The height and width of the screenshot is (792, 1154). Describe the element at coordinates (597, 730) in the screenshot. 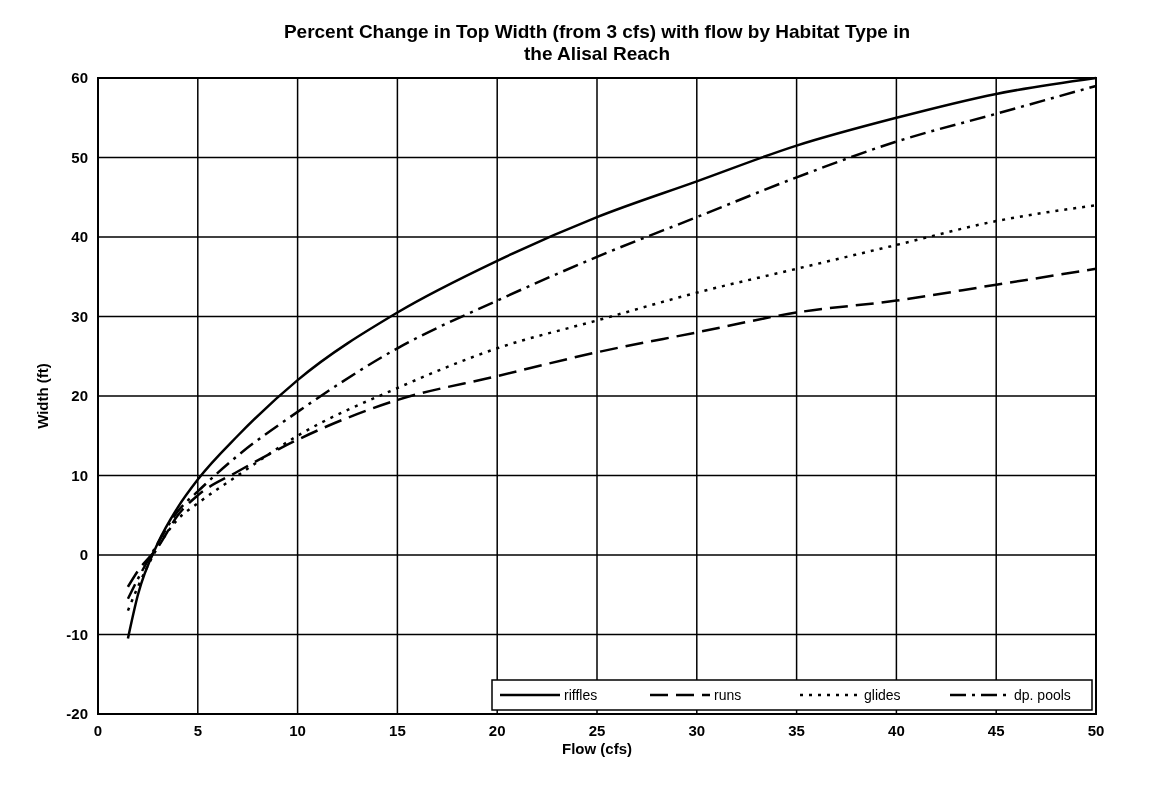

I see `x-tick-label: 25` at that location.